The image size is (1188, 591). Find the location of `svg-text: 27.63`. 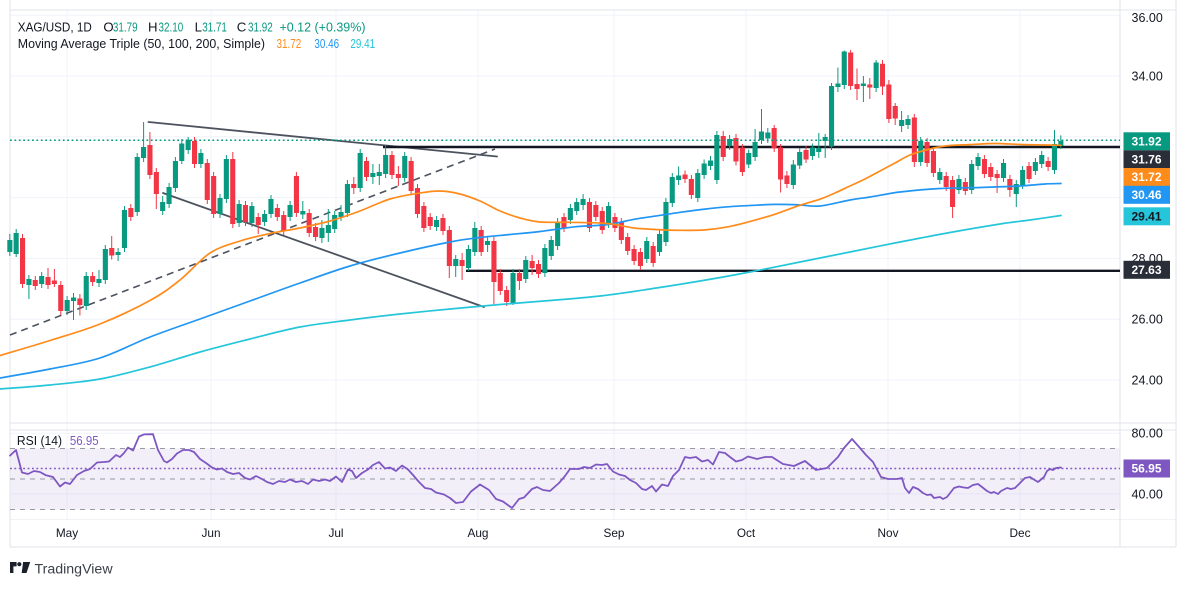

svg-text: 27.63 is located at coordinates (1146, 270).